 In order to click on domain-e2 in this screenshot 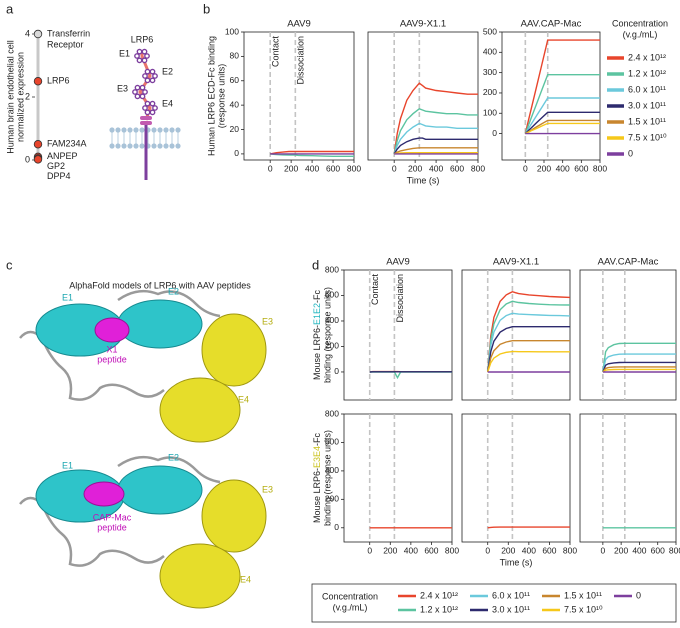, I will do `click(160, 324)`.